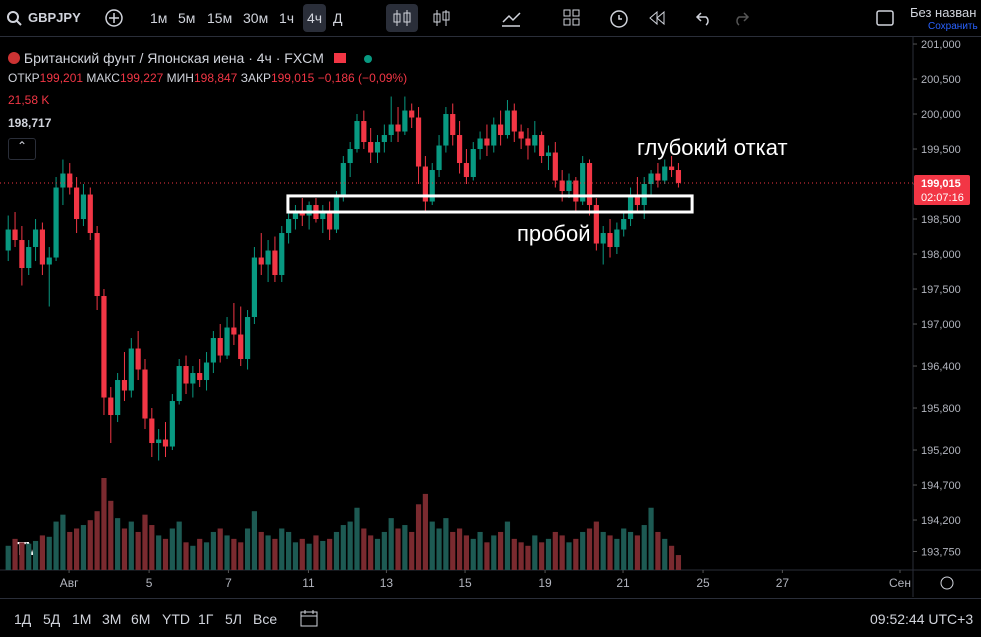 This screenshot has height=637, width=981. What do you see at coordinates (465, 583) in the screenshot?
I see `x-tick-label: 15` at bounding box center [465, 583].